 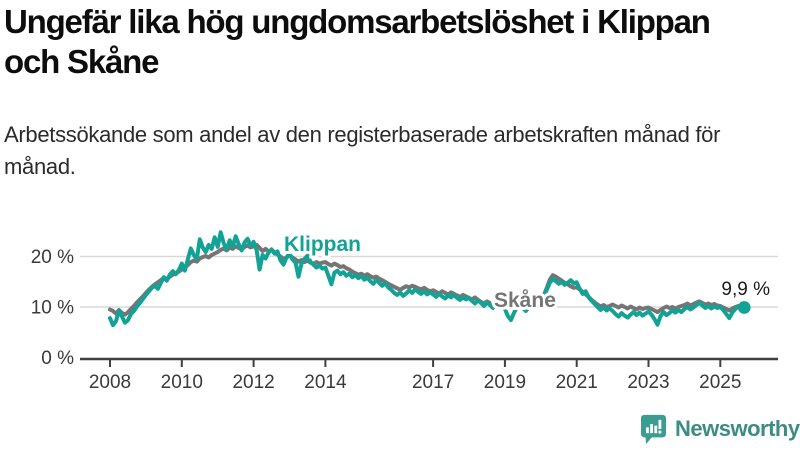 I want to click on x-tick-label: 2014, so click(x=325, y=382).